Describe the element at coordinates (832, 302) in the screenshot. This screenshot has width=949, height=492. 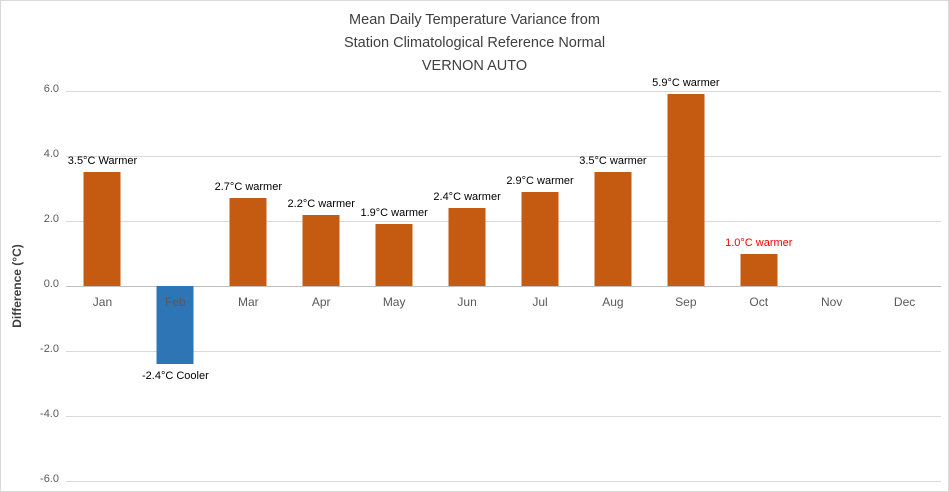
I see `x-tick-label: Nov` at that location.